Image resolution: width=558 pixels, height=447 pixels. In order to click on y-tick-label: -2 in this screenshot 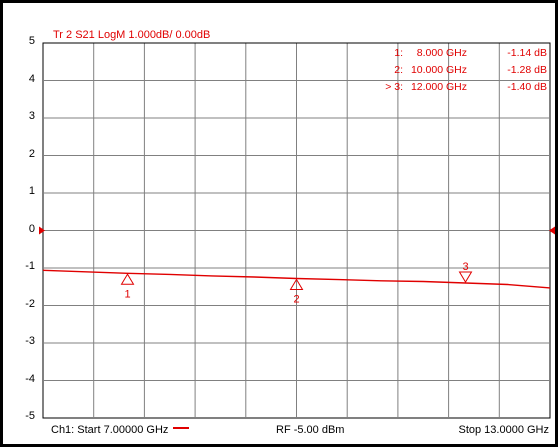, I will do `click(30, 303)`.